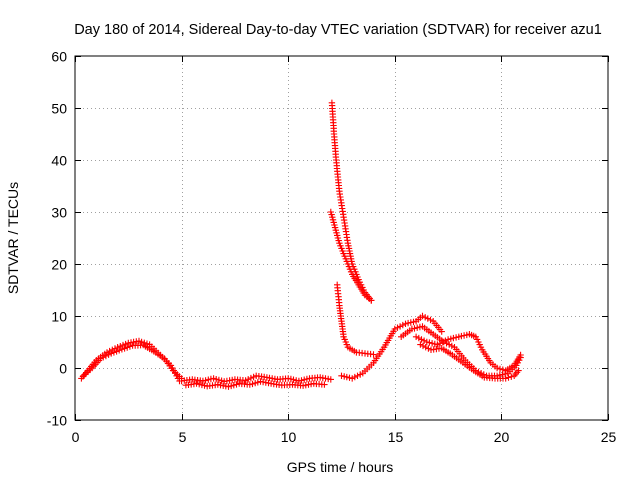 This screenshot has height=480, width=640. Describe the element at coordinates (59, 109) in the screenshot. I see `y-tick-label: 50` at that location.